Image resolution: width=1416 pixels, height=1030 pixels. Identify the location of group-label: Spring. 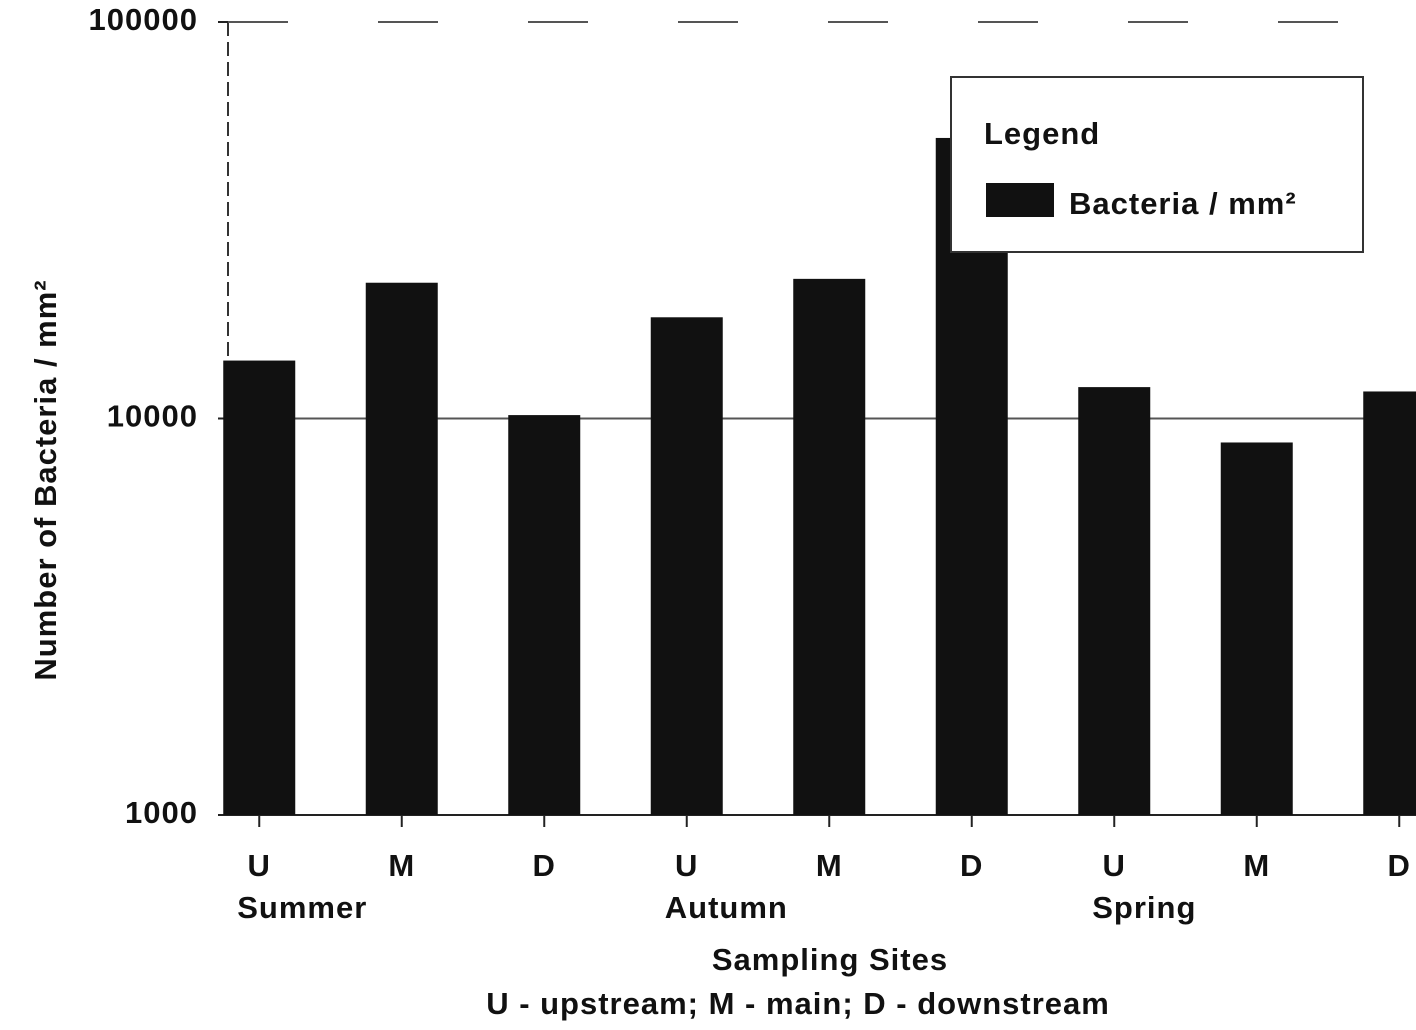
(1144, 907).